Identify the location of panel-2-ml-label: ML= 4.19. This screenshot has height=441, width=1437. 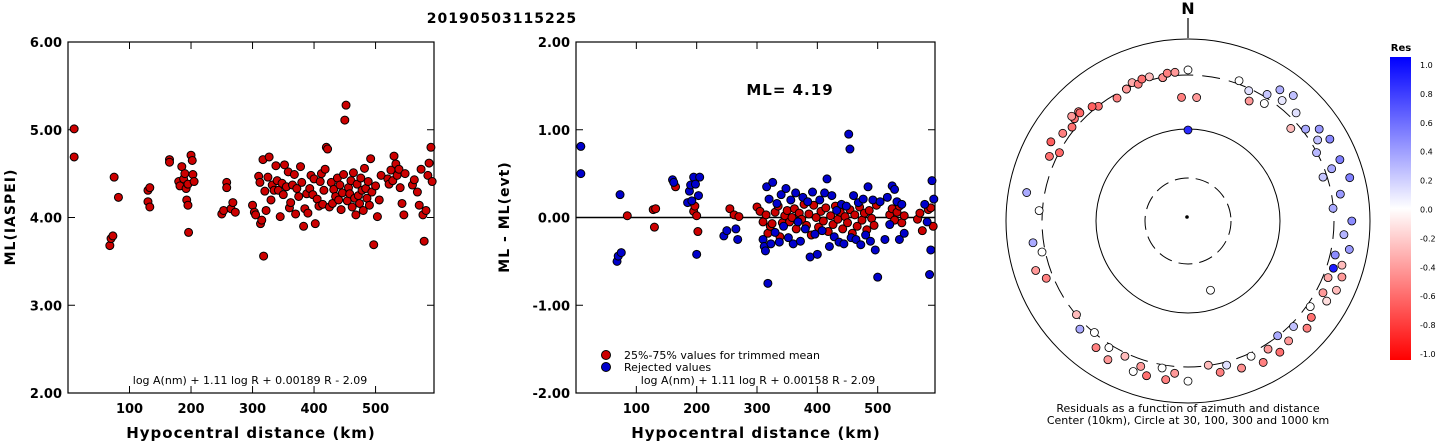
(789, 90).